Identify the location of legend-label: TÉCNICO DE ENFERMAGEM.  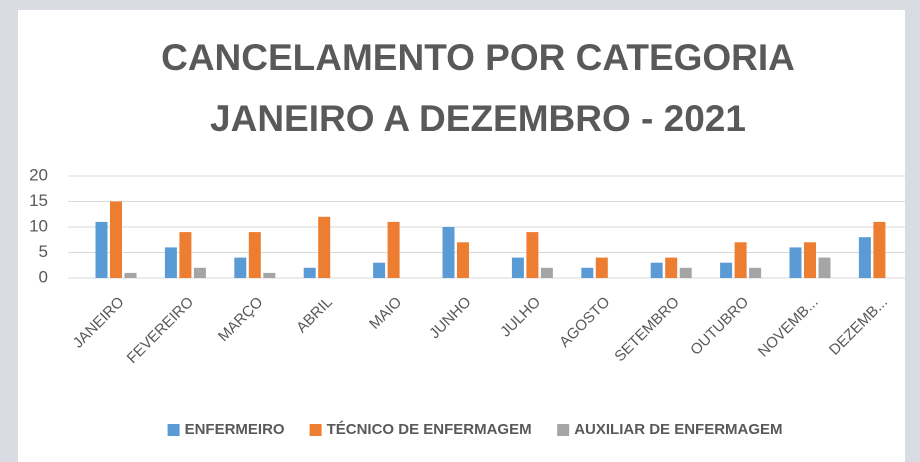
(429, 429).